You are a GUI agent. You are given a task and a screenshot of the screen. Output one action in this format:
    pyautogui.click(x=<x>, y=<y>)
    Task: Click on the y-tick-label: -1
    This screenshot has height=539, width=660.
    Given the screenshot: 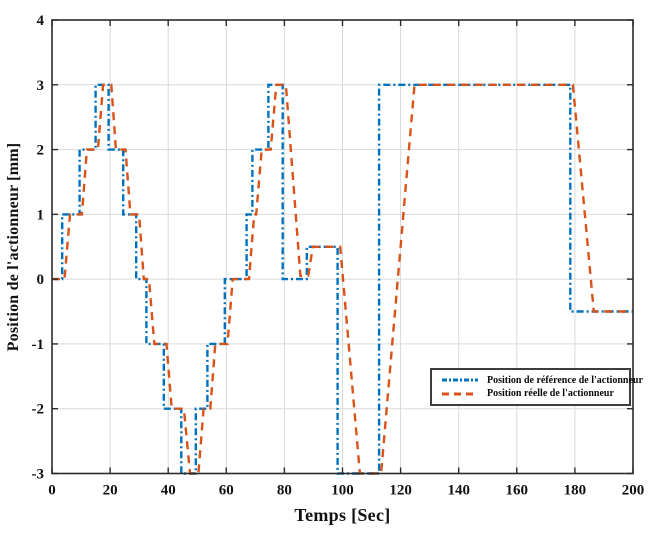 What is the action you would take?
    pyautogui.click(x=38, y=345)
    